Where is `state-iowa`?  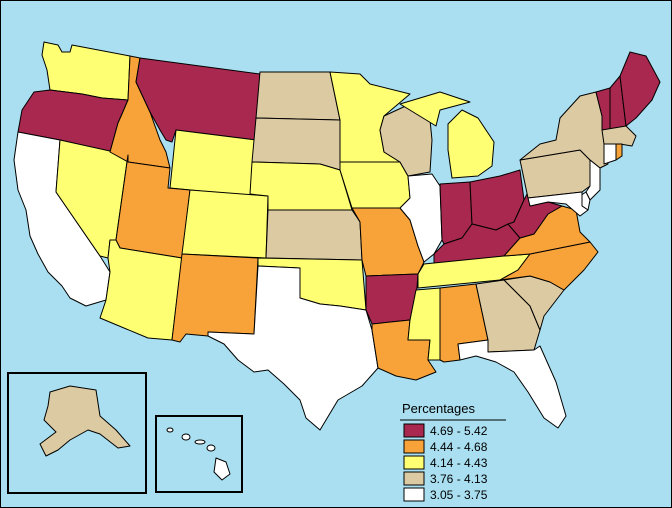 state-iowa is located at coordinates (375, 185).